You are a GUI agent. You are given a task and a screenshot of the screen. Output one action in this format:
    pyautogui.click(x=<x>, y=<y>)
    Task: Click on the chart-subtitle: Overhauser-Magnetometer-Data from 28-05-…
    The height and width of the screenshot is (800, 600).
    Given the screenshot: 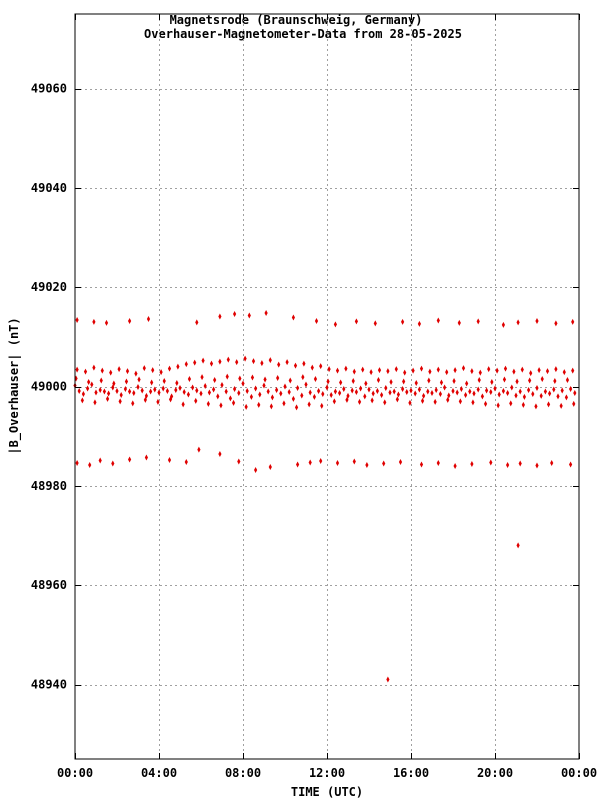 What is the action you would take?
    pyautogui.click(x=303, y=34)
    